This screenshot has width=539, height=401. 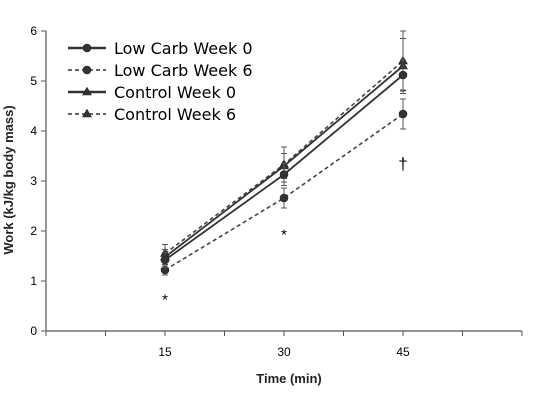 I want to click on y-tick-label: 5, so click(x=33, y=81).